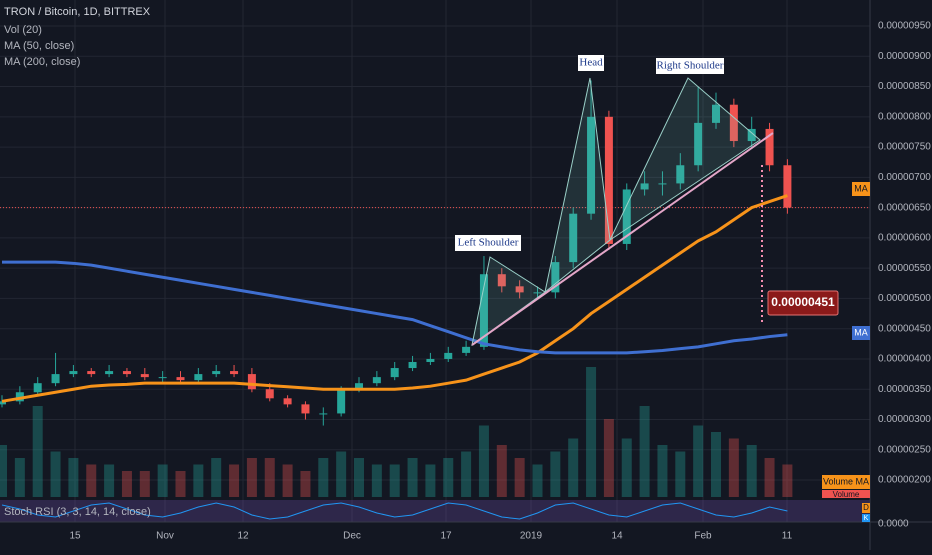 Image resolution: width=932 pixels, height=555 pixels. I want to click on stoch-badge-label: K, so click(866, 518).